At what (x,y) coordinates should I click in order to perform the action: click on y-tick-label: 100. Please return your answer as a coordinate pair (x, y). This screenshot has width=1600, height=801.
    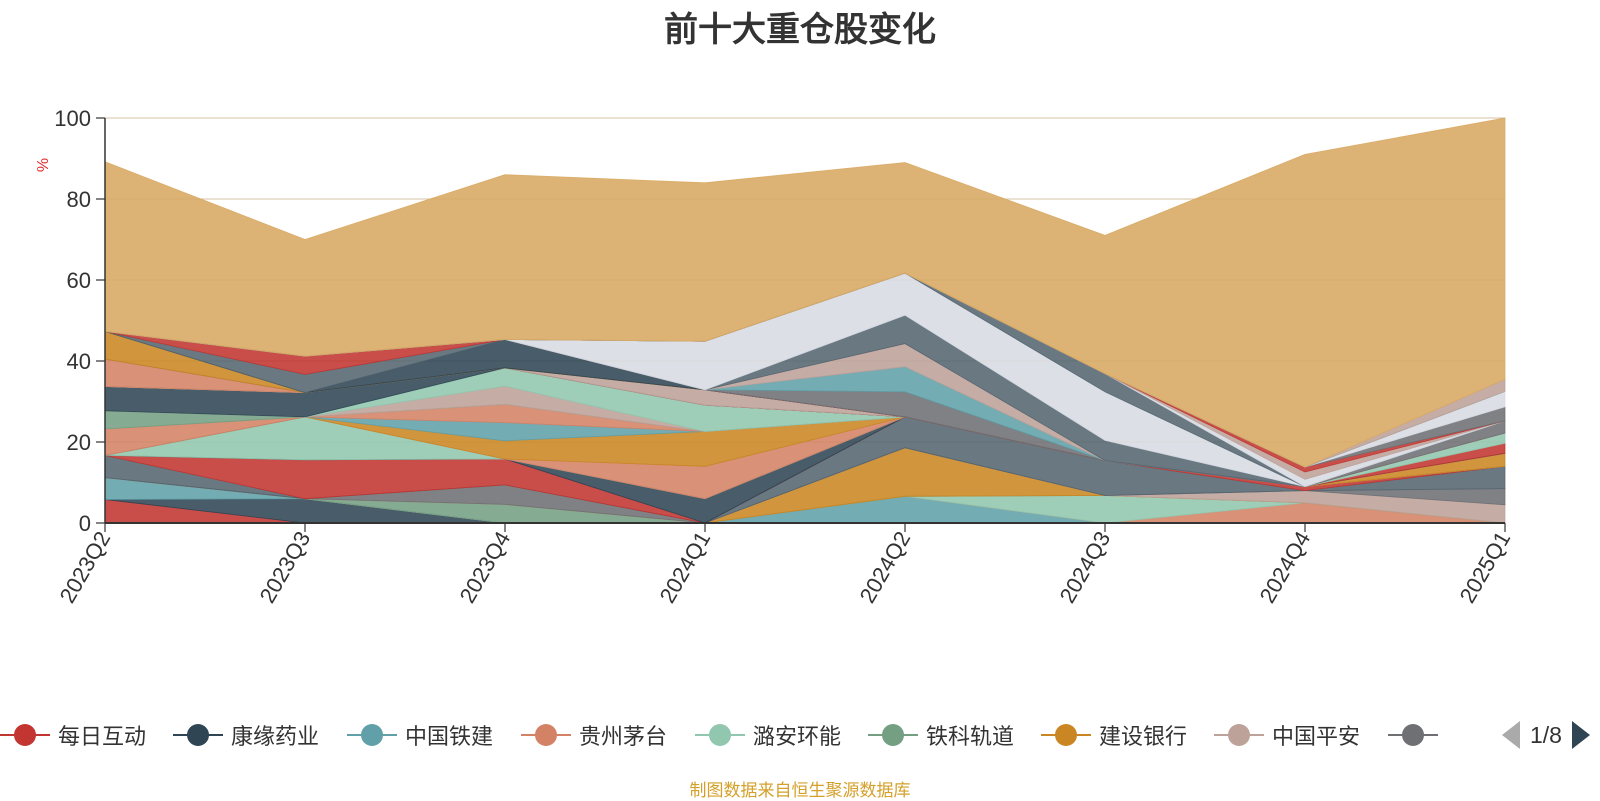
    Looking at the image, I should click on (72, 118).